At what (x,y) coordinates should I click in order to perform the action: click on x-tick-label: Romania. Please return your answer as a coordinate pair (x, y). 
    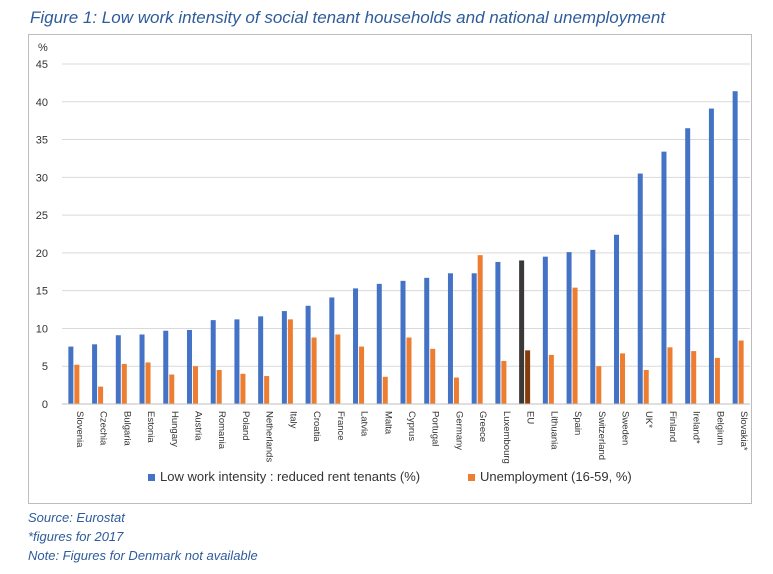
    Looking at the image, I should click on (221, 430).